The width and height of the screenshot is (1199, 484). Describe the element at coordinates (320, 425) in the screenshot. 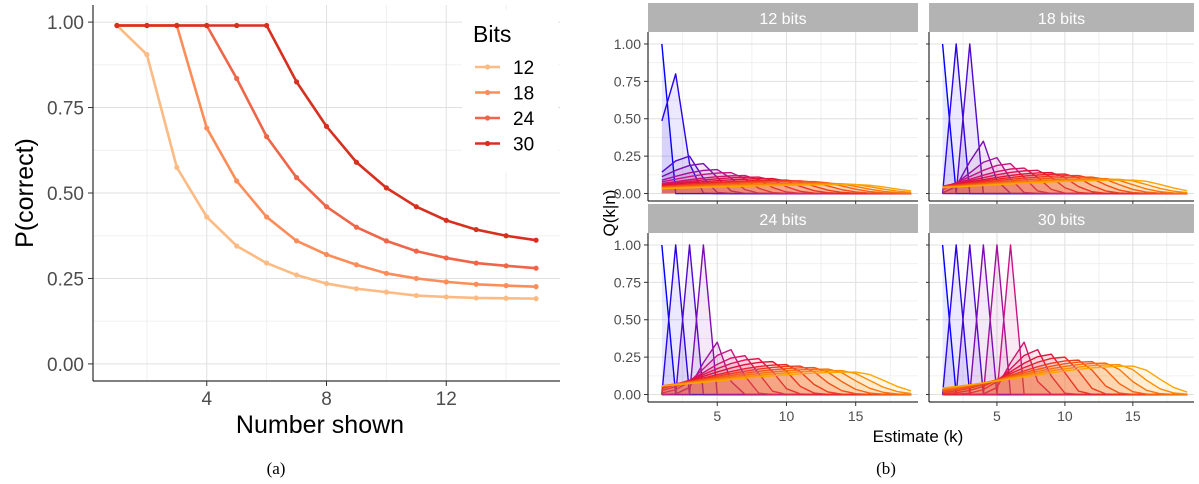

I see `x-axis-label-a: Number shown` at that location.